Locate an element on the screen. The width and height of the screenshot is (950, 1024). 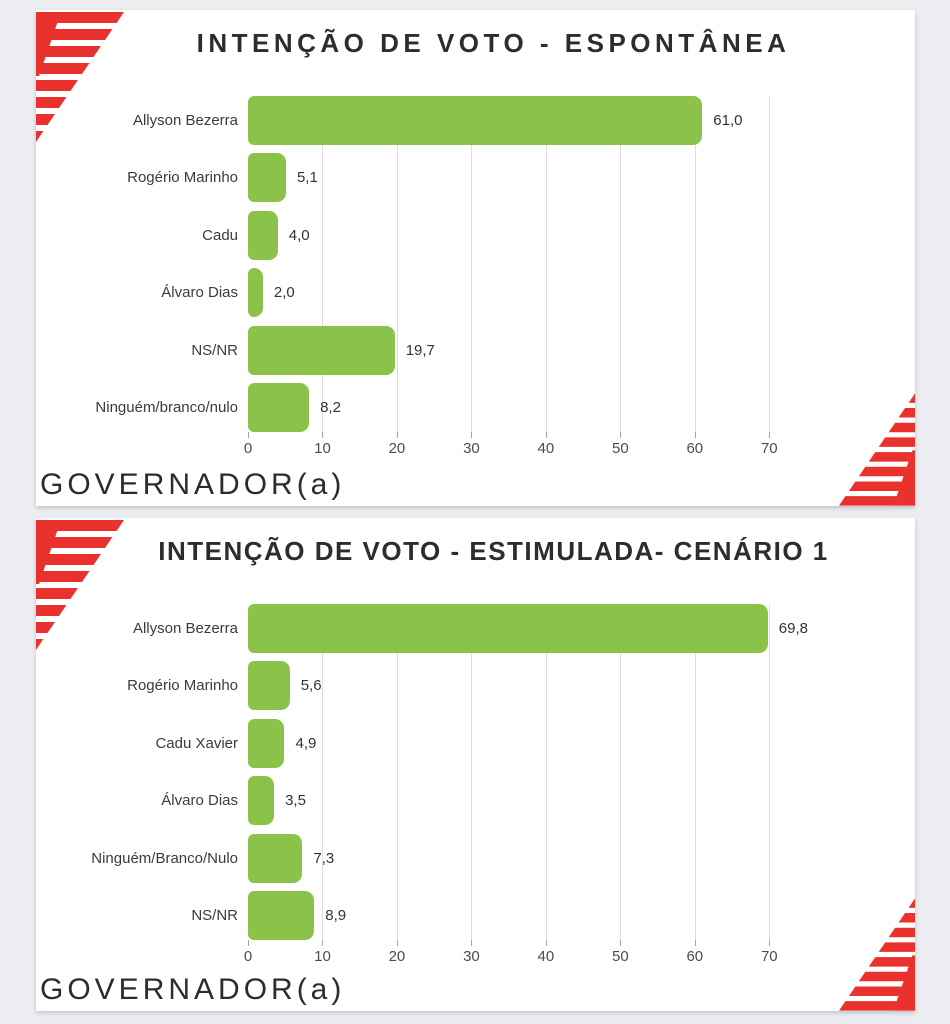
bar-track: 8,2 is located at coordinates (564, 407).